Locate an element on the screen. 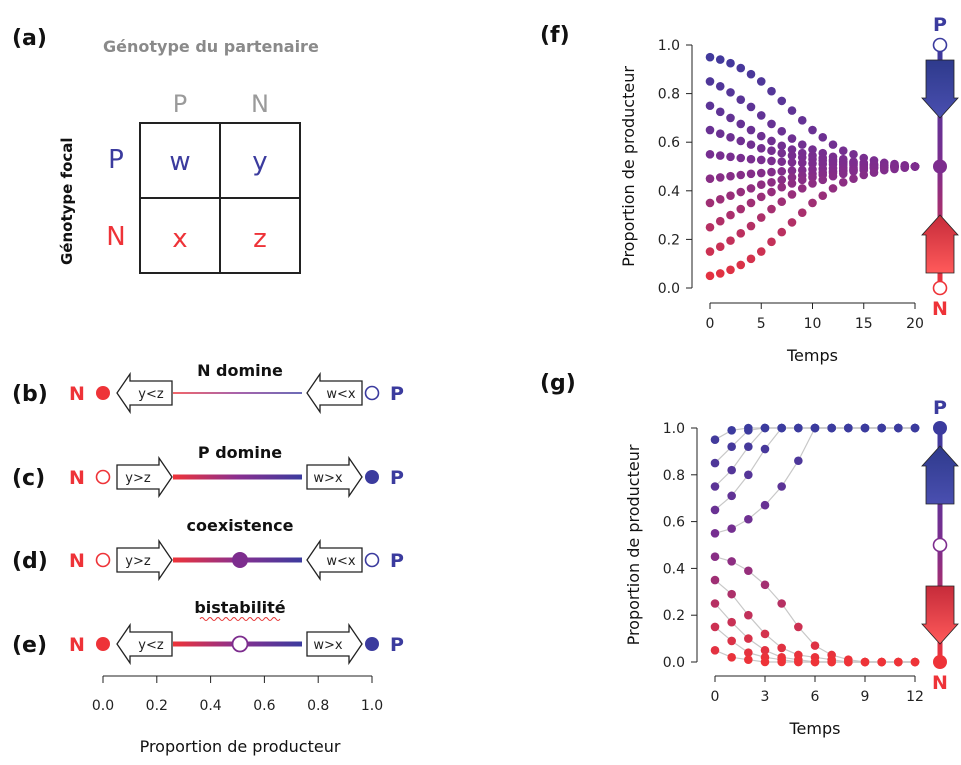  panel-label: (e) is located at coordinates (29, 645).